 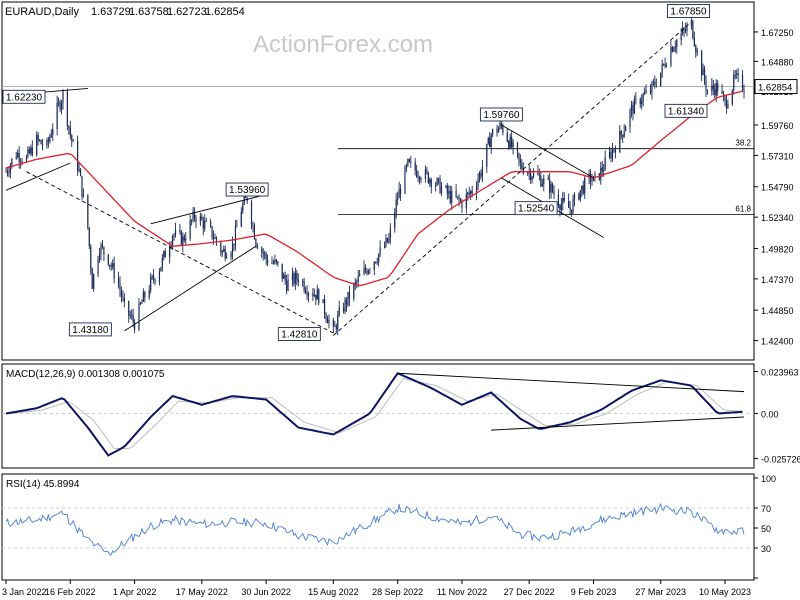 What do you see at coordinates (397, 592) in the screenshot?
I see `x-axis-tick-label: 28 Sep 2022` at bounding box center [397, 592].